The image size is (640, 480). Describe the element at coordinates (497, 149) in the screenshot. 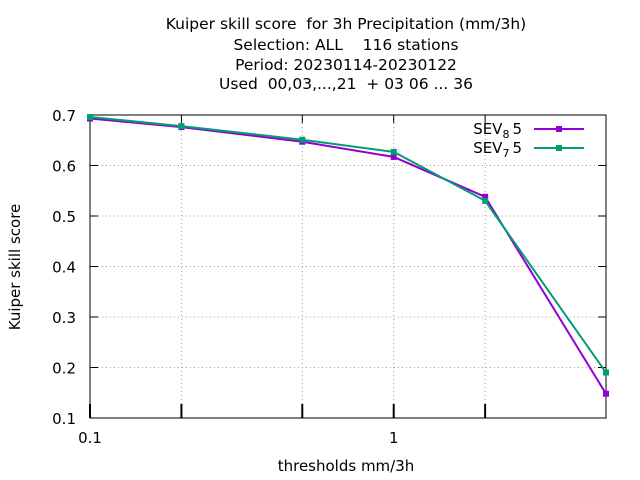

I see `legend-label: SEV7 5` at that location.